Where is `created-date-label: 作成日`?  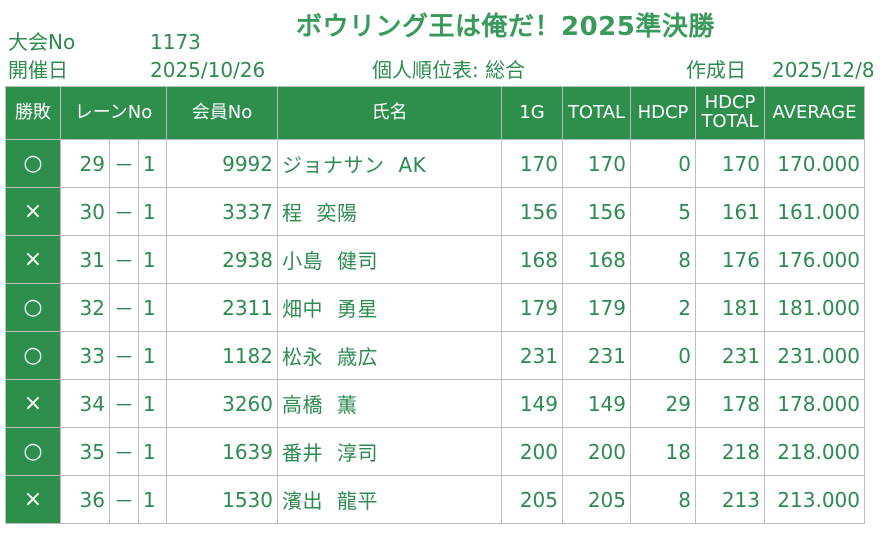
created-date-label: 作成日 is located at coordinates (716, 70).